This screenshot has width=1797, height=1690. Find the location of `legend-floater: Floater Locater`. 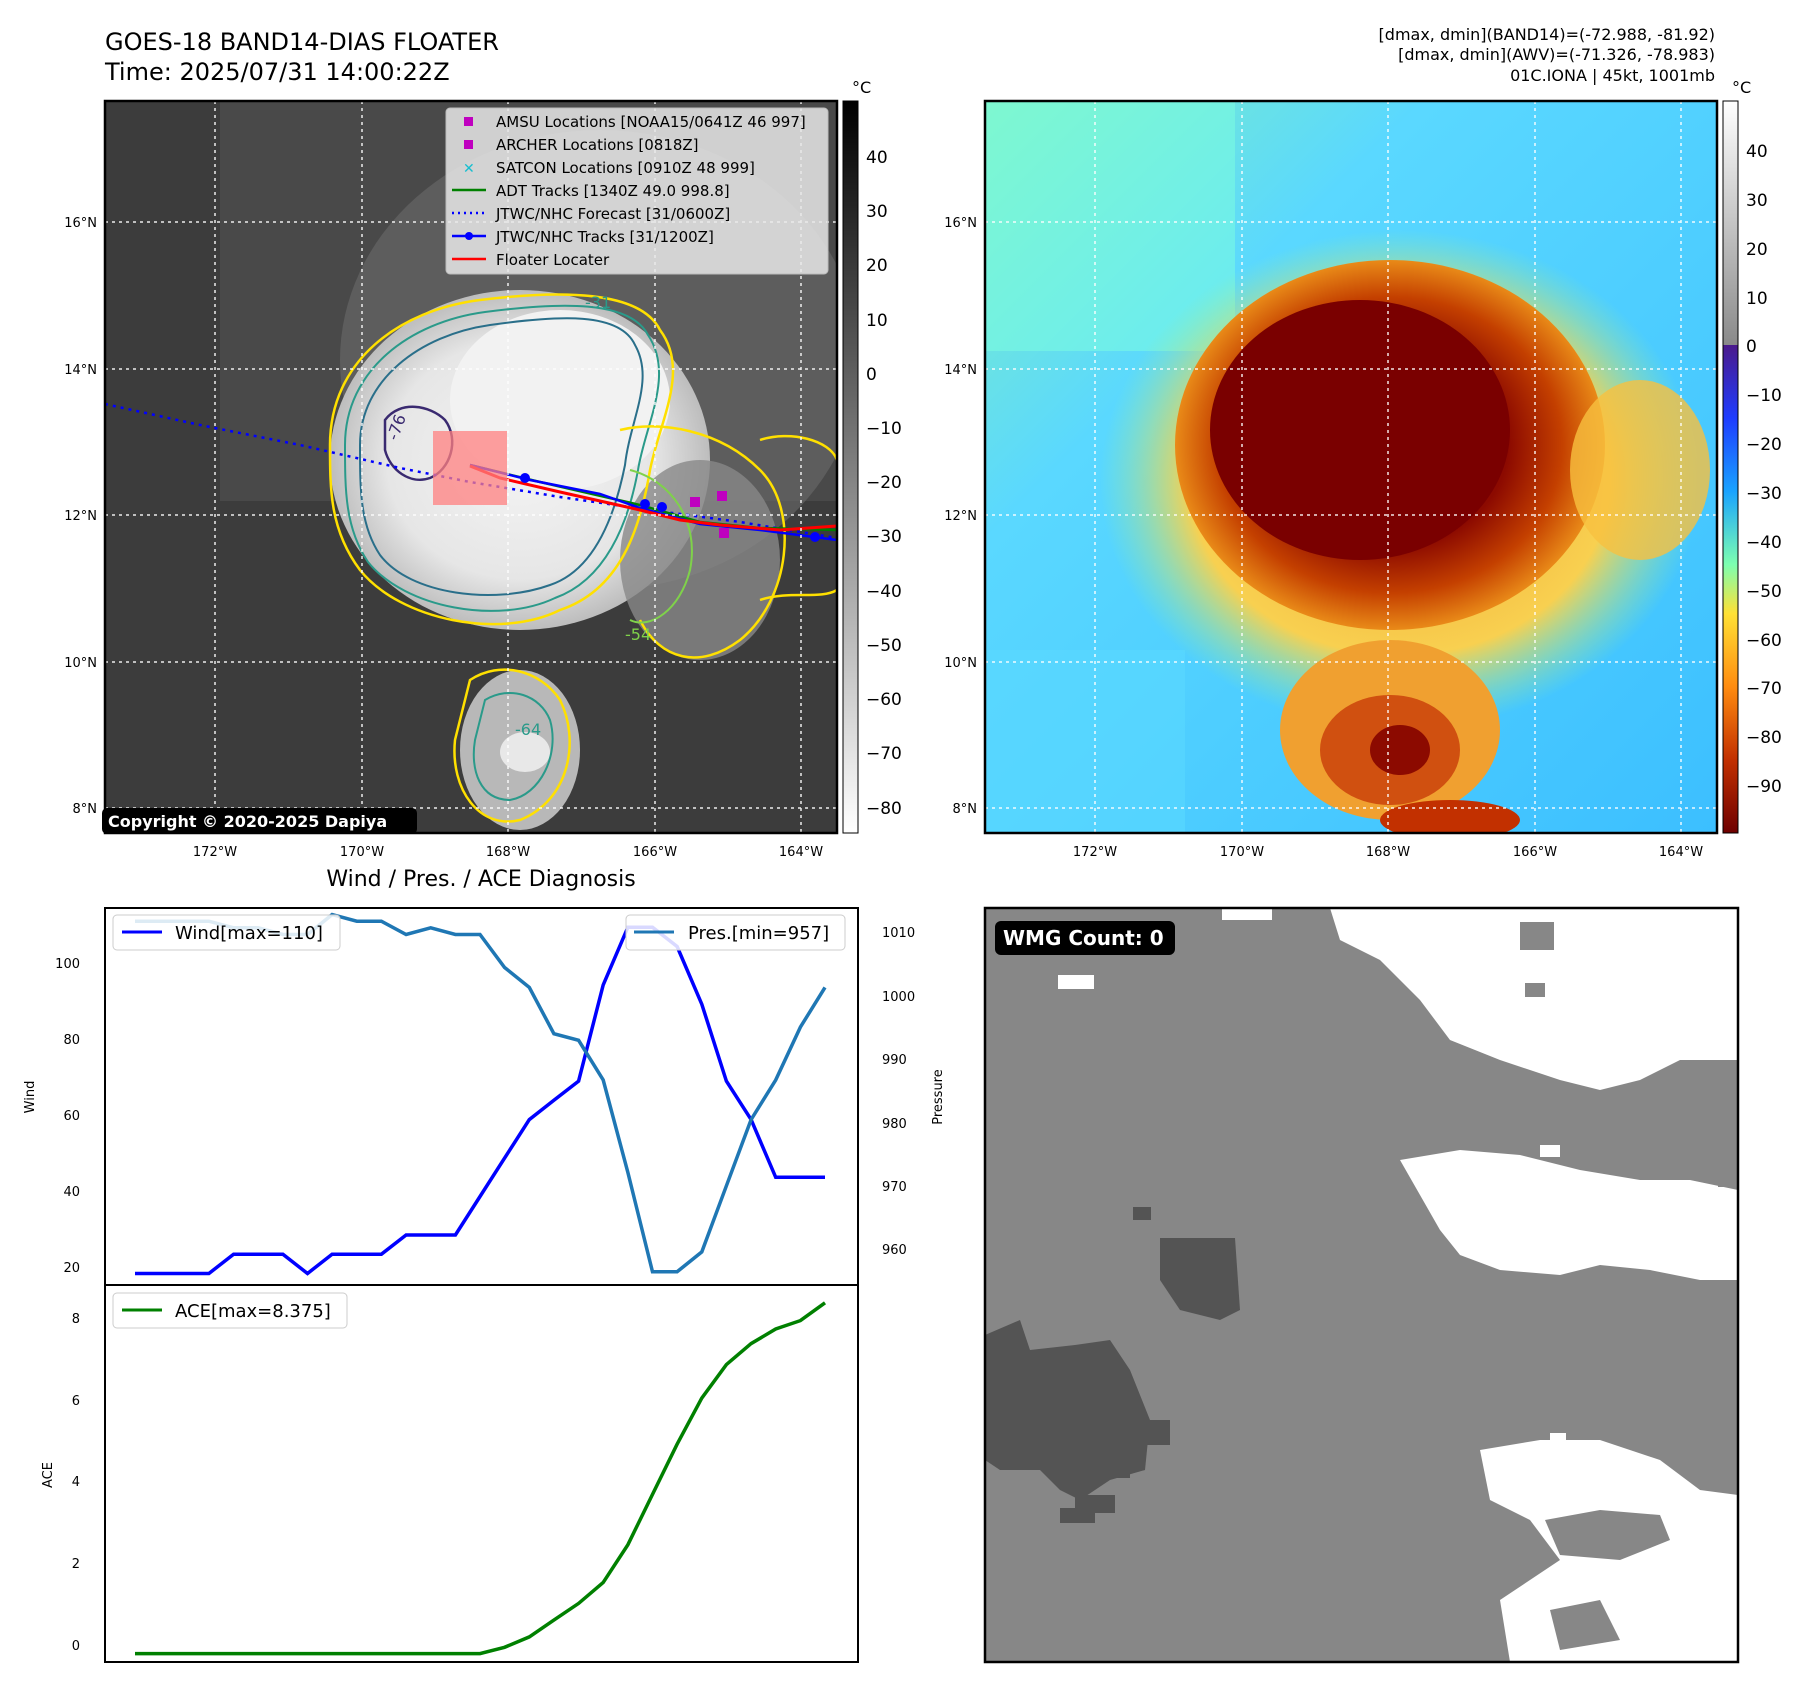

legend-floater: Floater Locater is located at coordinates (553, 260).